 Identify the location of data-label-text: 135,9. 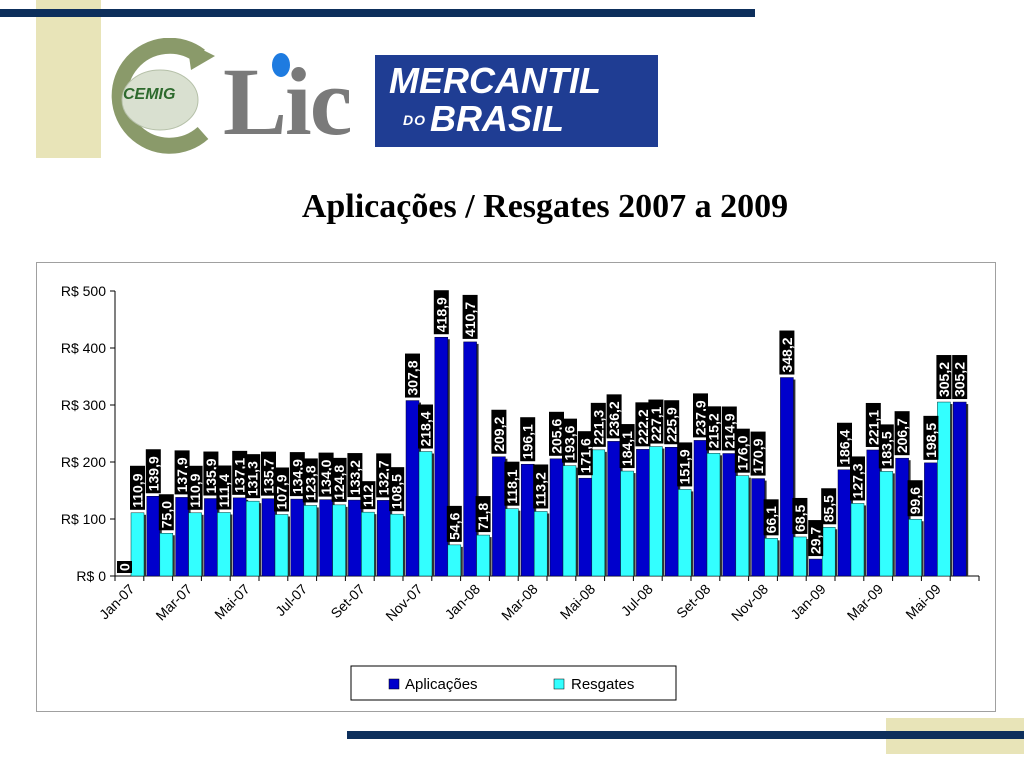
(211, 475).